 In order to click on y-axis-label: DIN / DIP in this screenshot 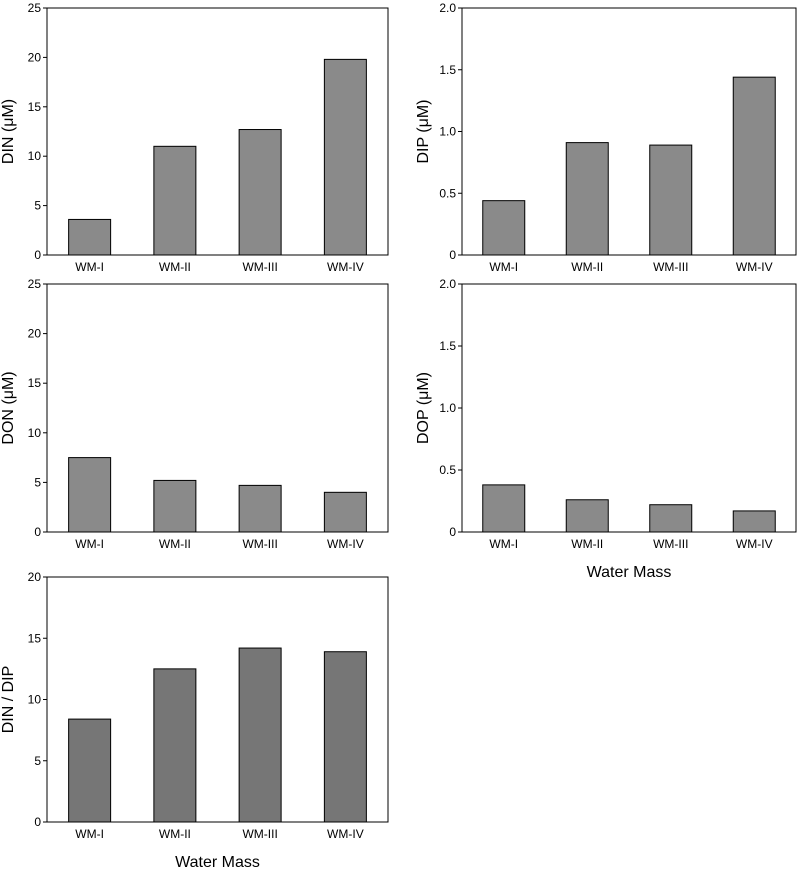, I will do `click(8, 700)`.